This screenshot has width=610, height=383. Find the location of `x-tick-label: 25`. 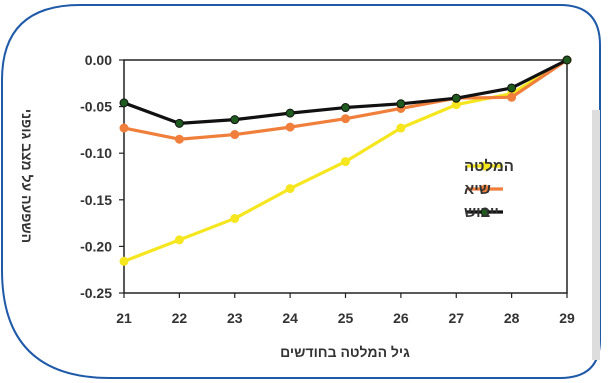

x-tick-label: 25 is located at coordinates (346, 318).